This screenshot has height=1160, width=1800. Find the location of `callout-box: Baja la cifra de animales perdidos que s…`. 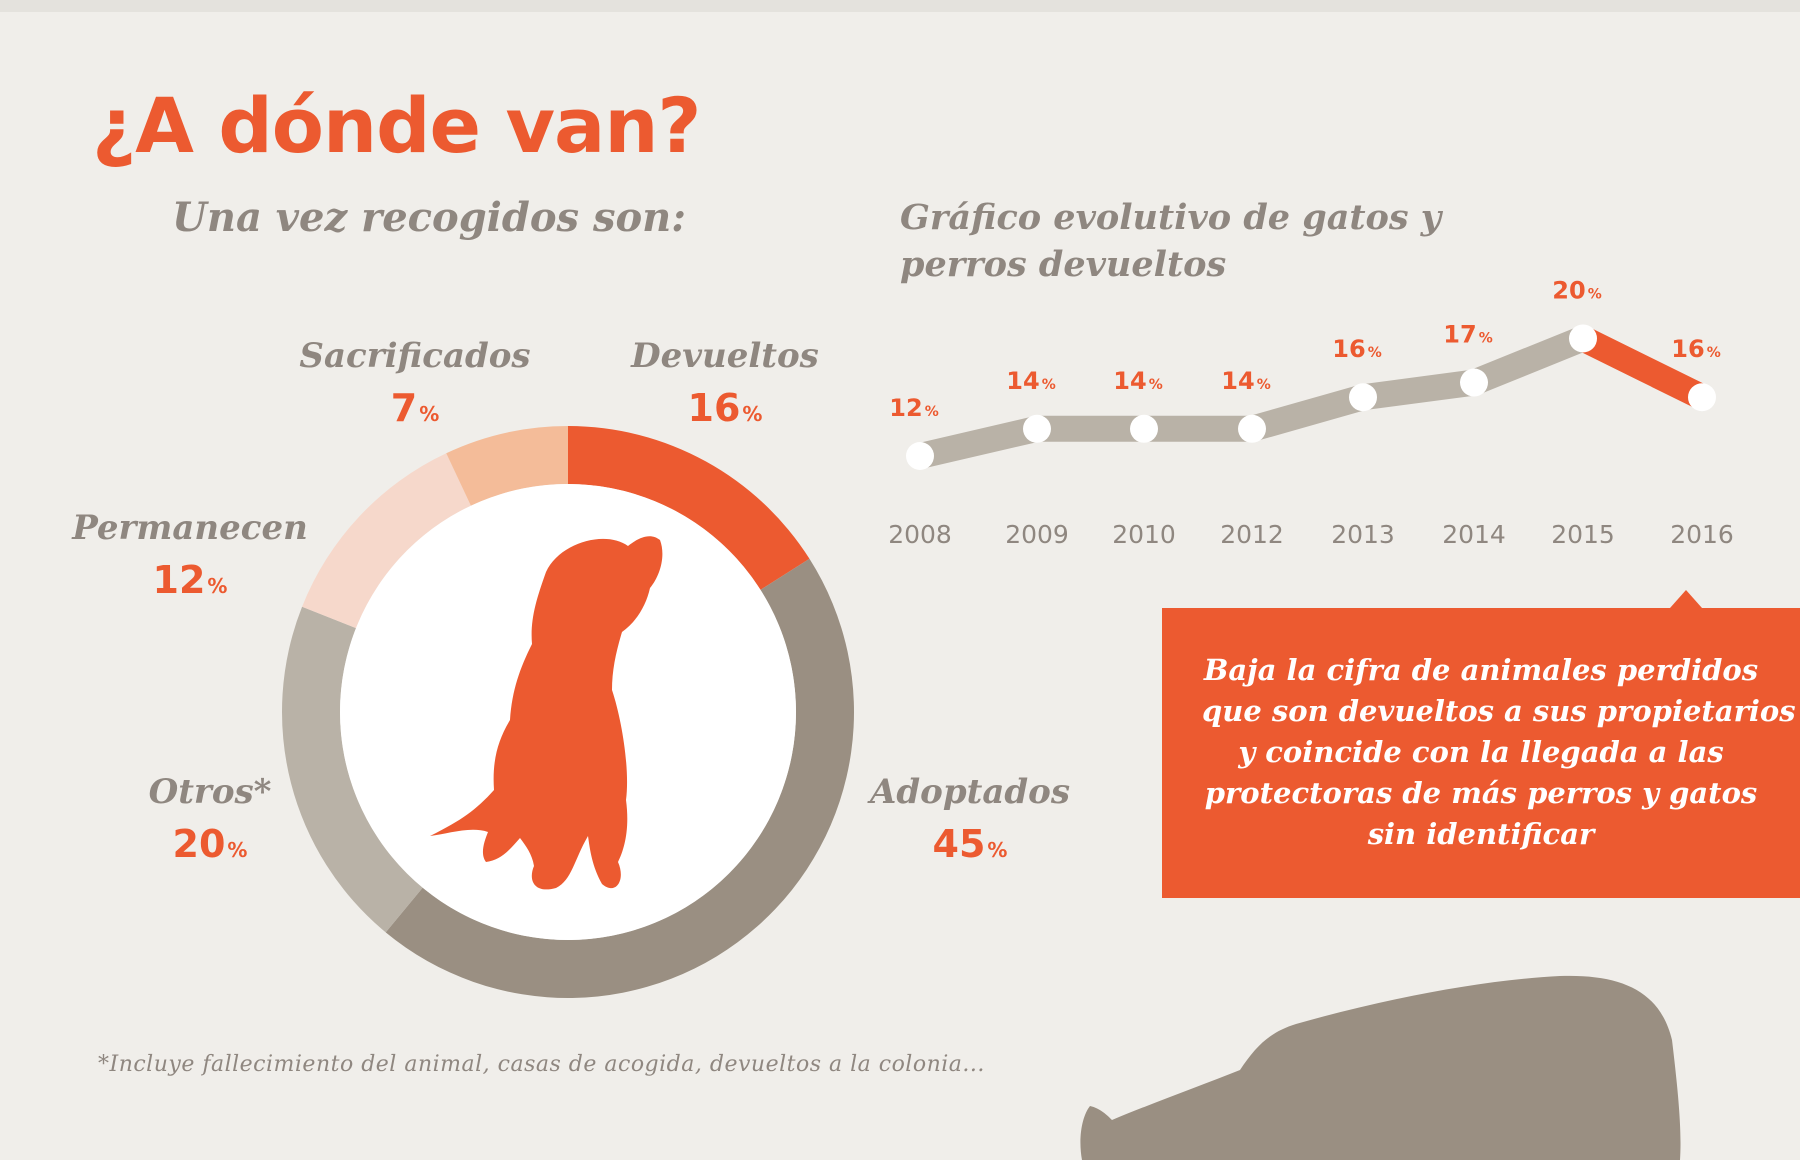

callout-box: Baja la cifra de animales perdidos que s… is located at coordinates (1481, 753).